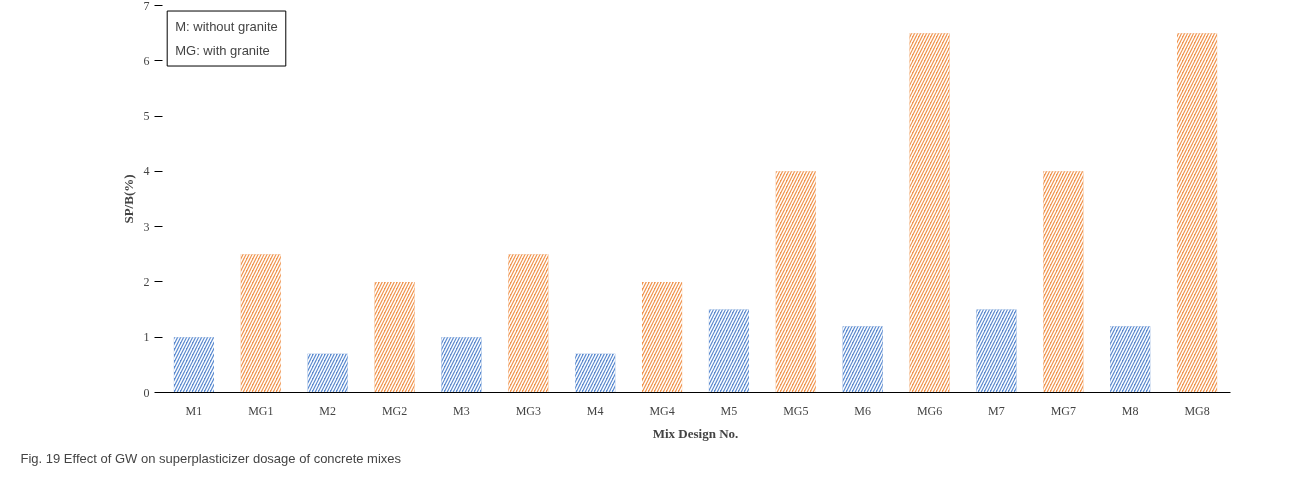  I want to click on x-tick-label: M7, so click(996, 410).